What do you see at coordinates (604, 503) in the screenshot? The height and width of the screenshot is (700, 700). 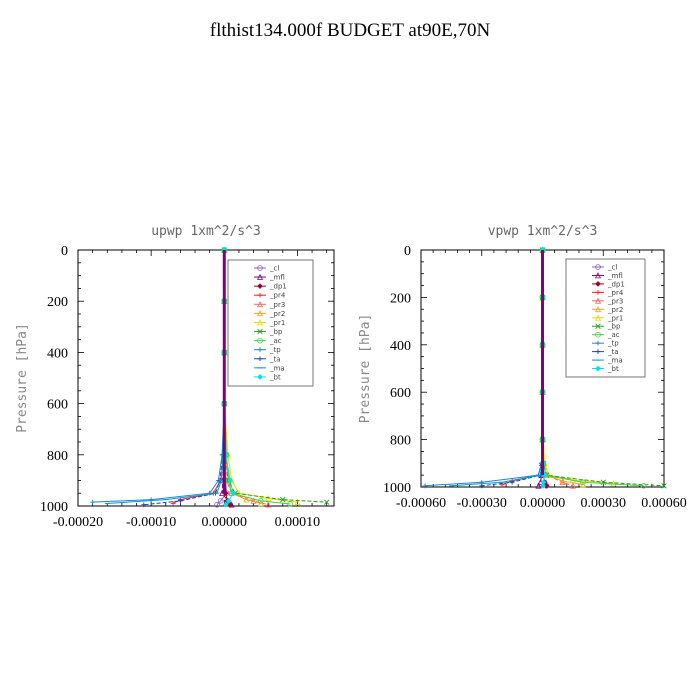 I see `x-tick-label: 0.00030` at bounding box center [604, 503].